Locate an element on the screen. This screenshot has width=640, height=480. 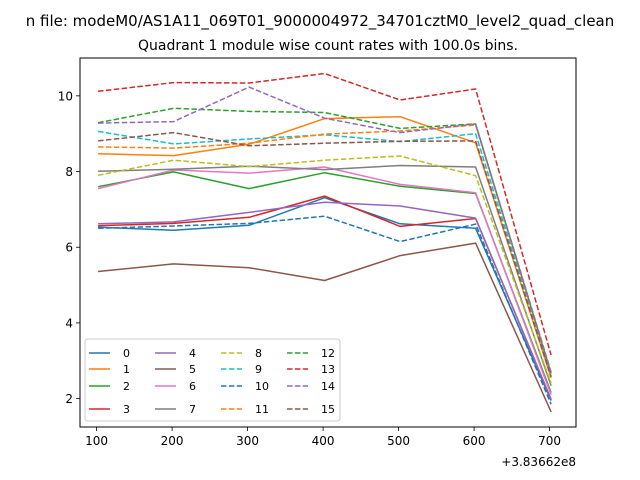
legend-label-2: 2 is located at coordinates (126, 386).